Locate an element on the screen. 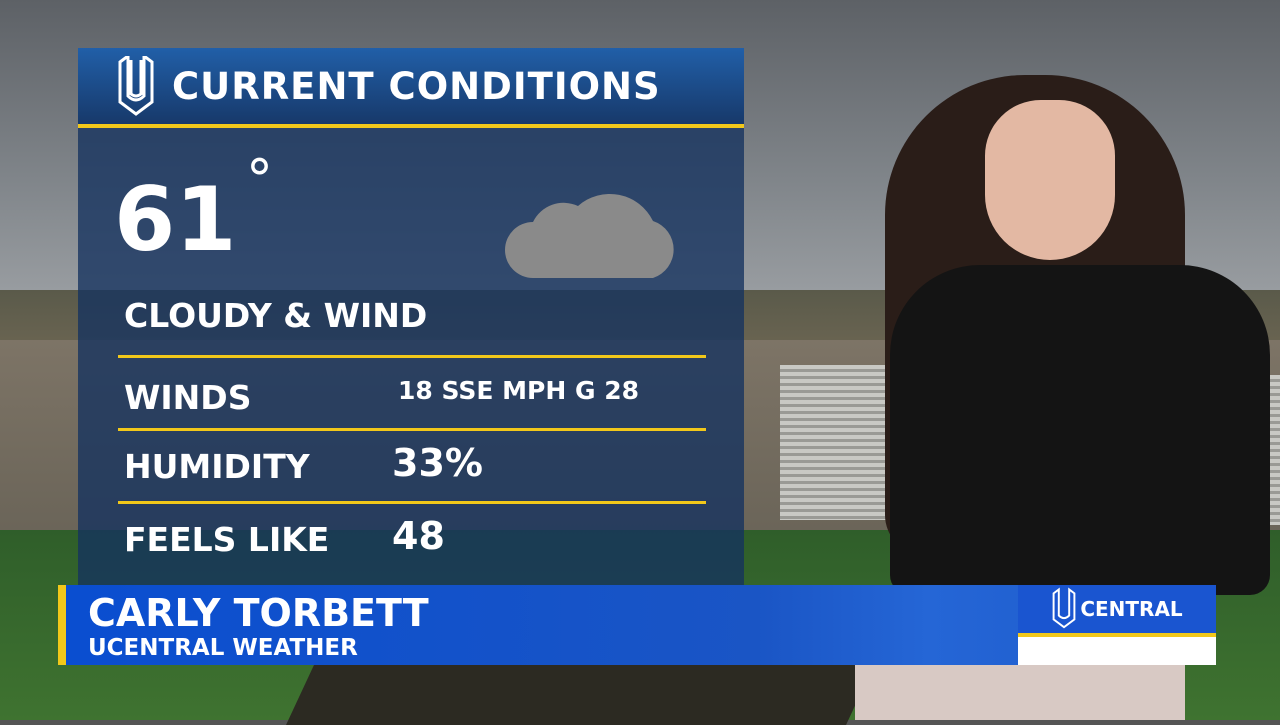 This screenshot has height=725, width=1280. lower-third: CARLY TORBETT UCENTRAL WEATHER CENTRAL is located at coordinates (637, 625).